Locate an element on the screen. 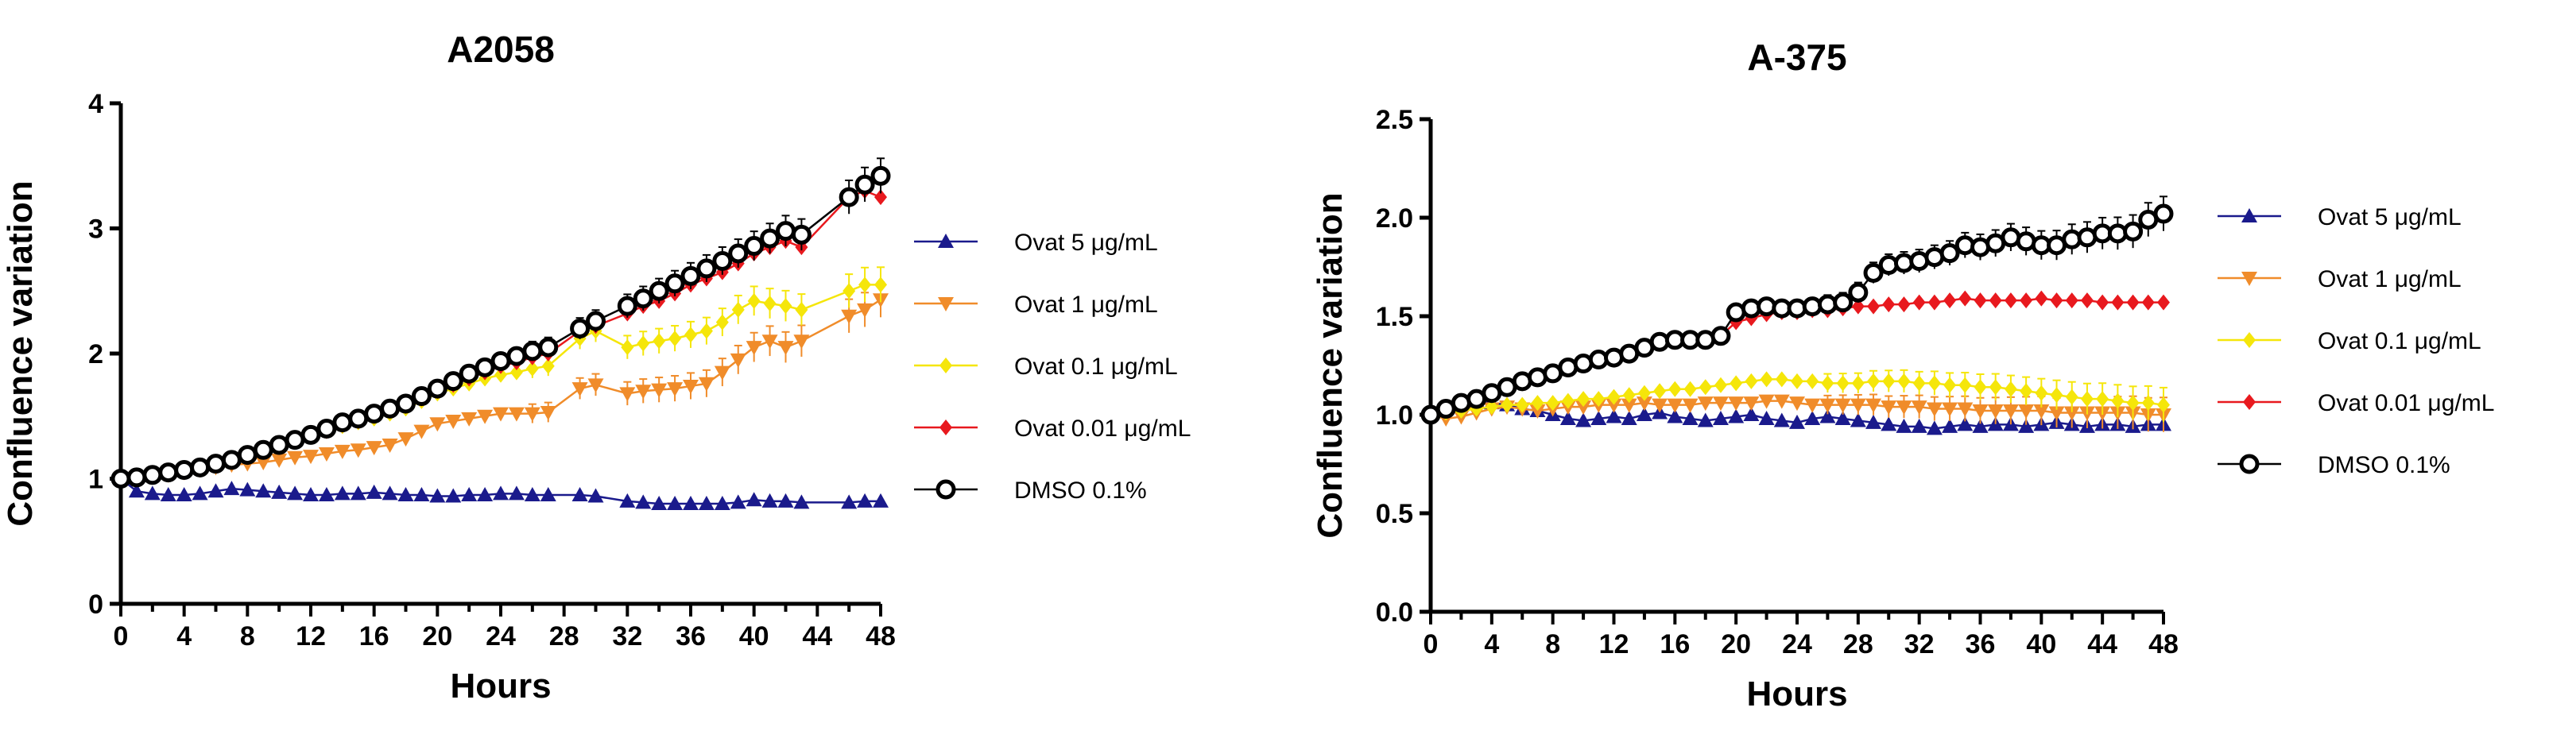  x-tick-label: 36 is located at coordinates (691, 636).